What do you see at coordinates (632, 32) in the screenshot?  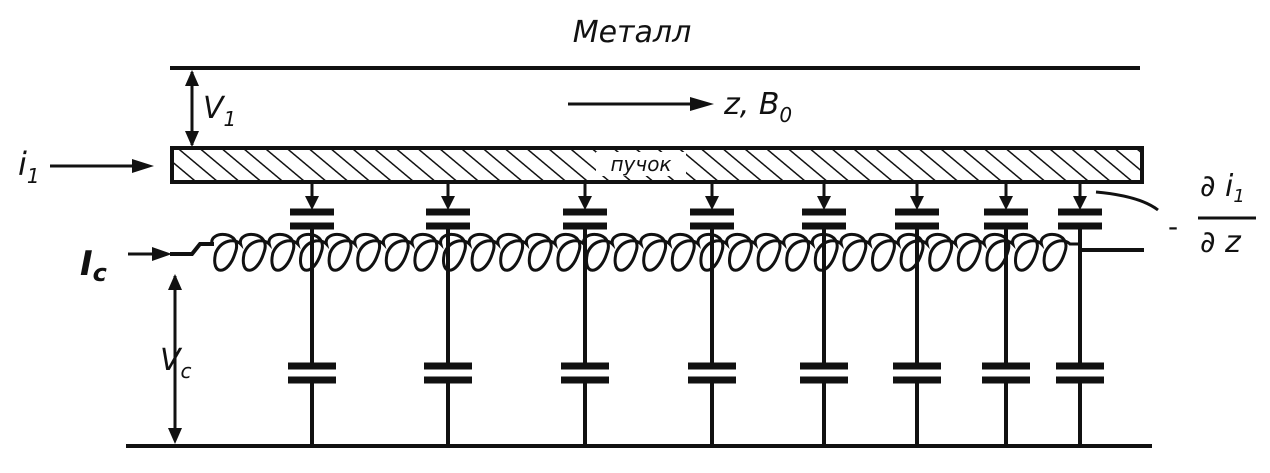 I see `metal-label: Металл` at bounding box center [632, 32].